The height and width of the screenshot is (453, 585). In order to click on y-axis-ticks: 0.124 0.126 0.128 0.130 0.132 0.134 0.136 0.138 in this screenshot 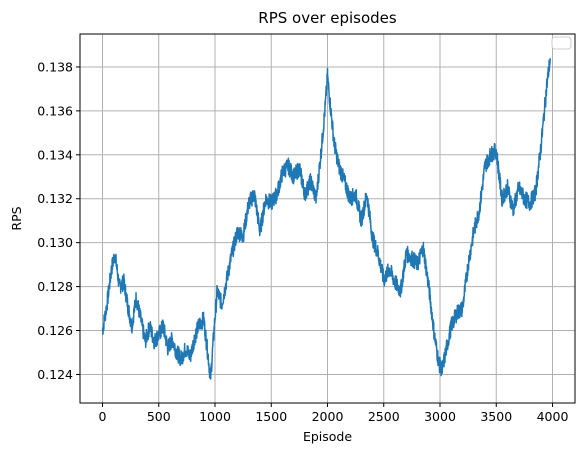, I will do `click(58, 220)`.